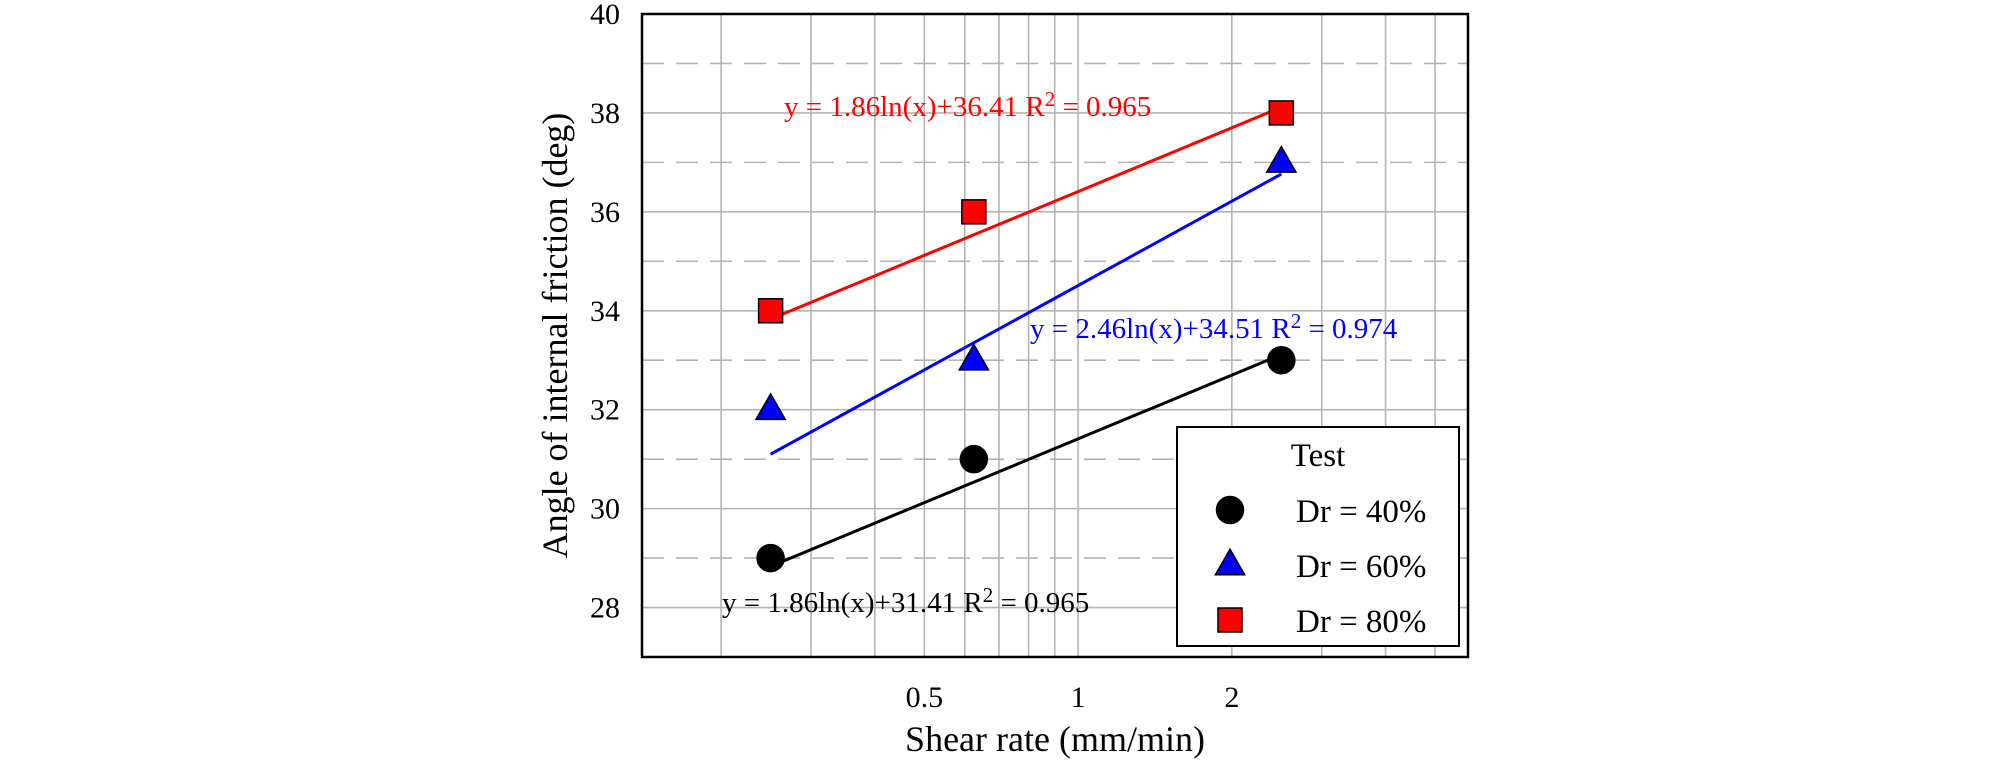 The width and height of the screenshot is (2008, 760). Describe the element at coordinates (605, 212) in the screenshot. I see `y-tick-label: 36` at that location.